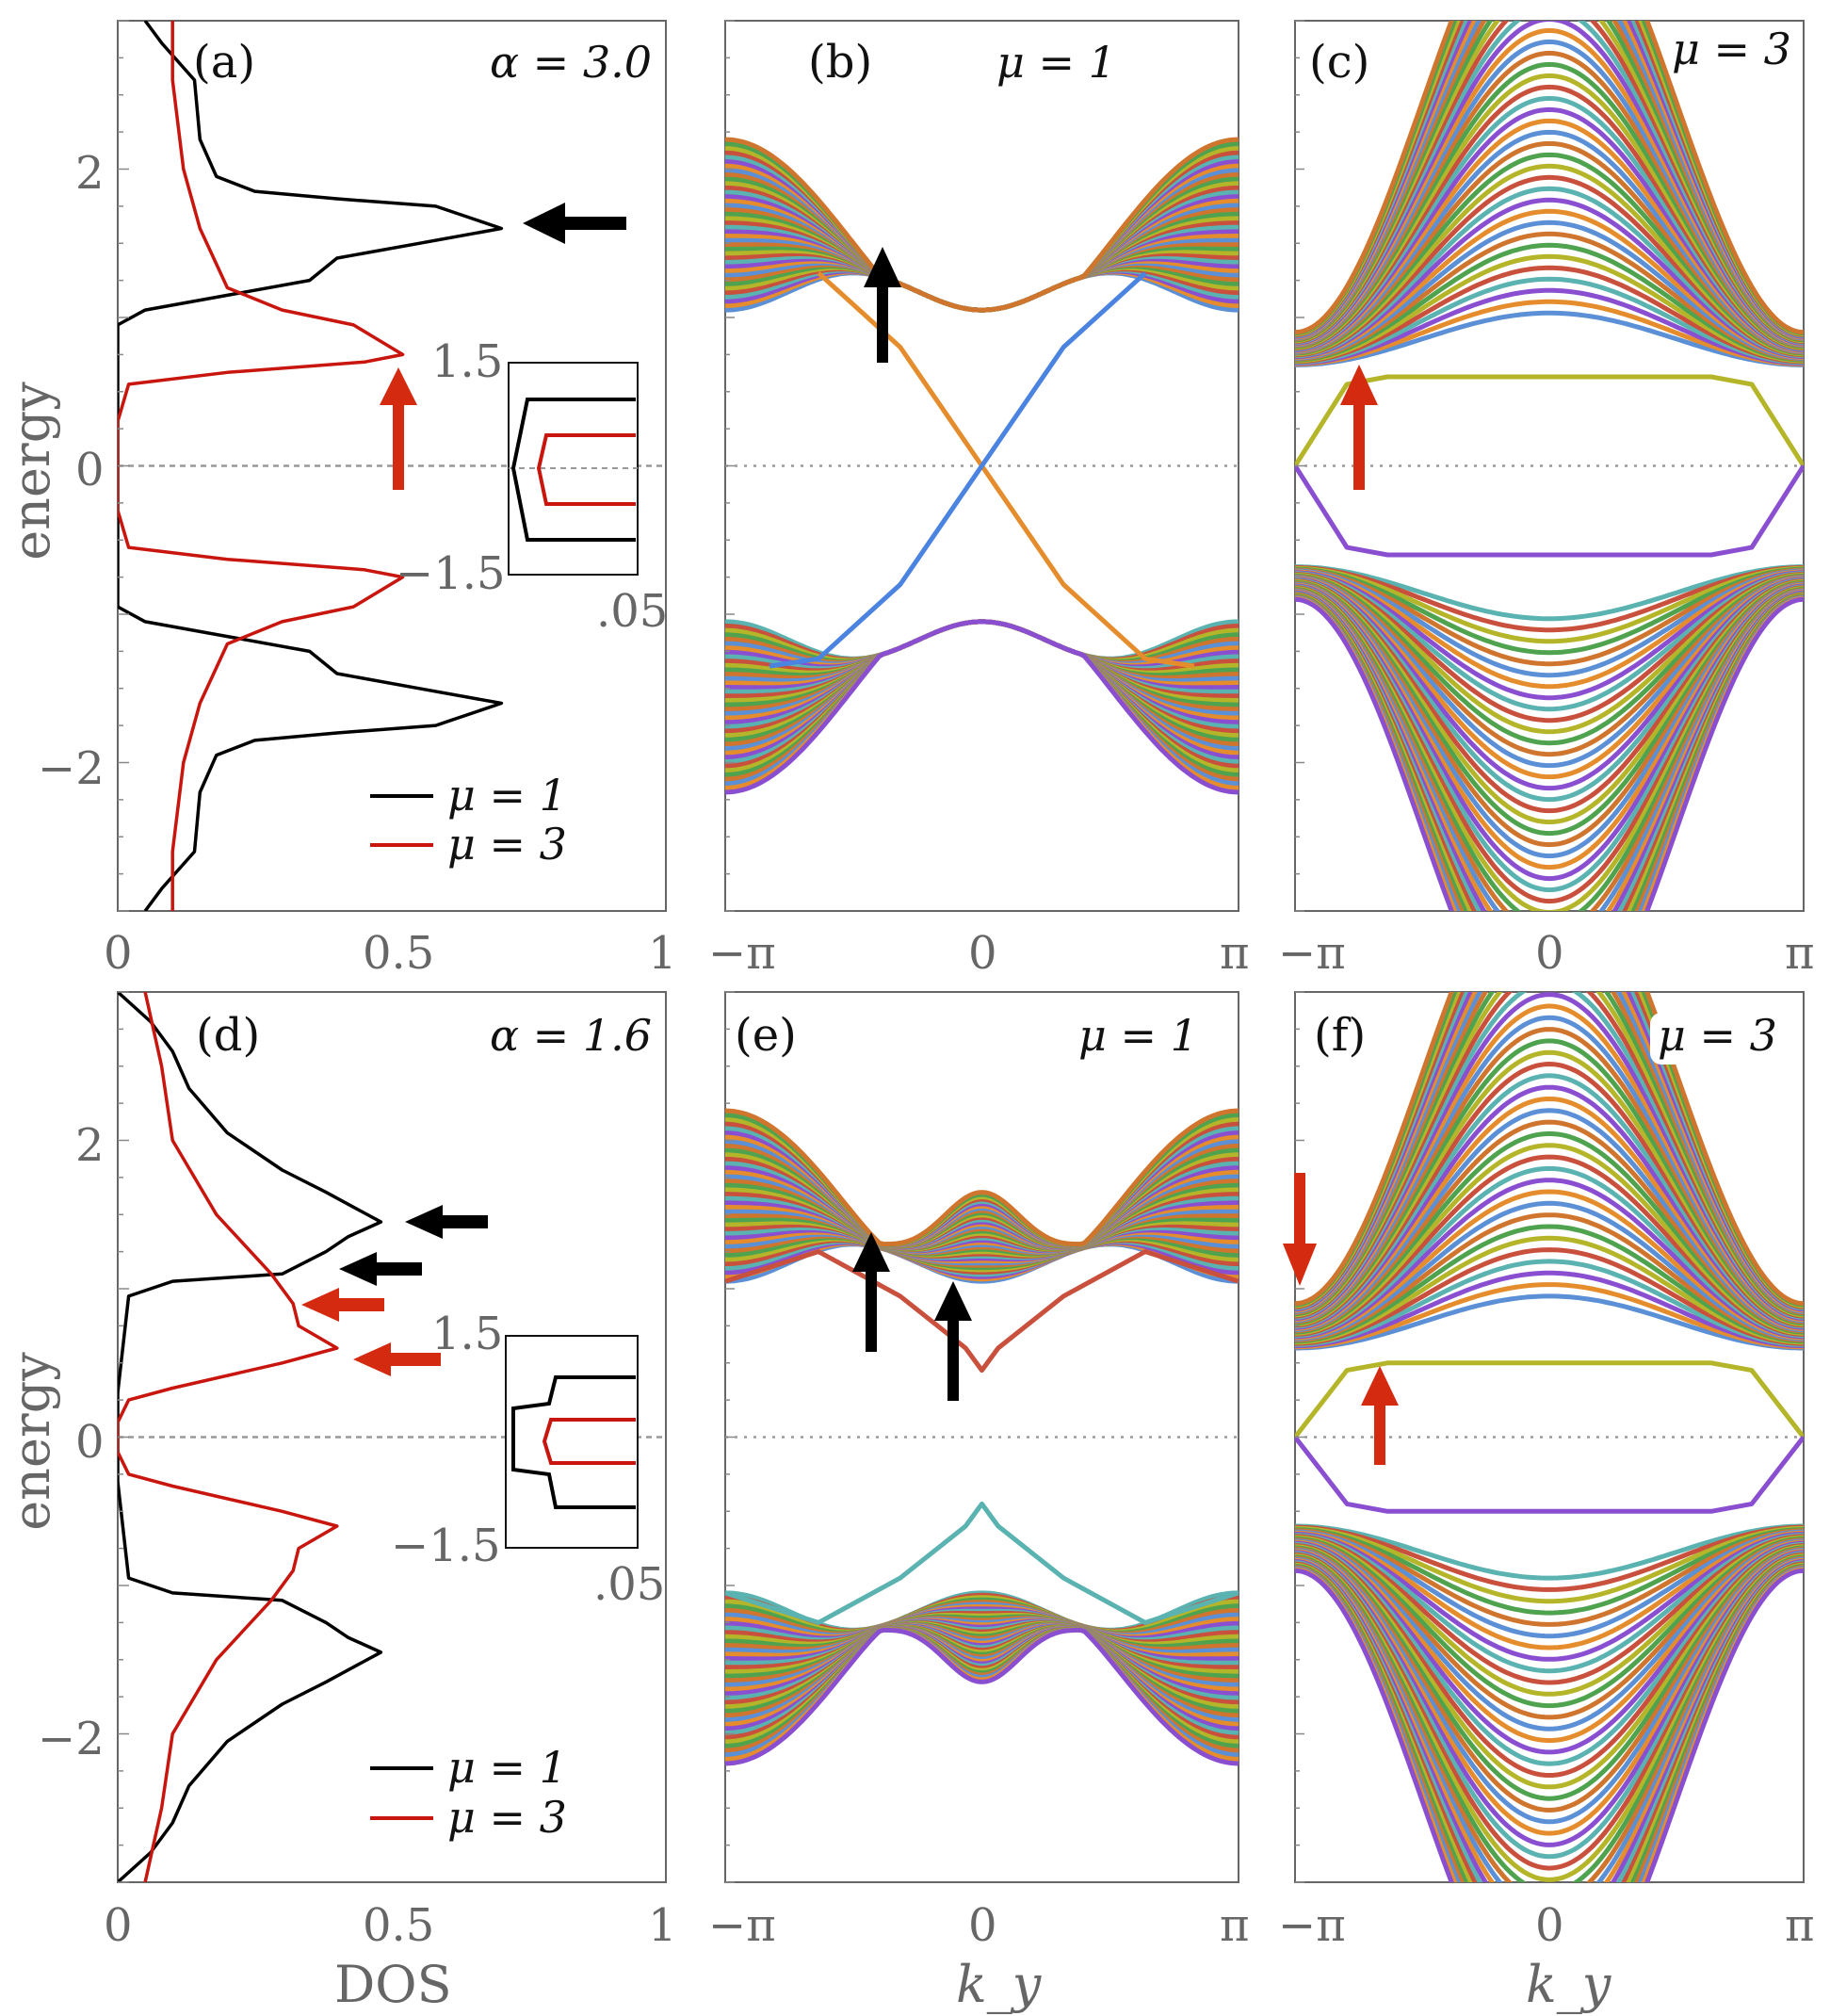  What do you see at coordinates (662, 1925) in the screenshot?
I see `tick-d-x-1: 1` at bounding box center [662, 1925].